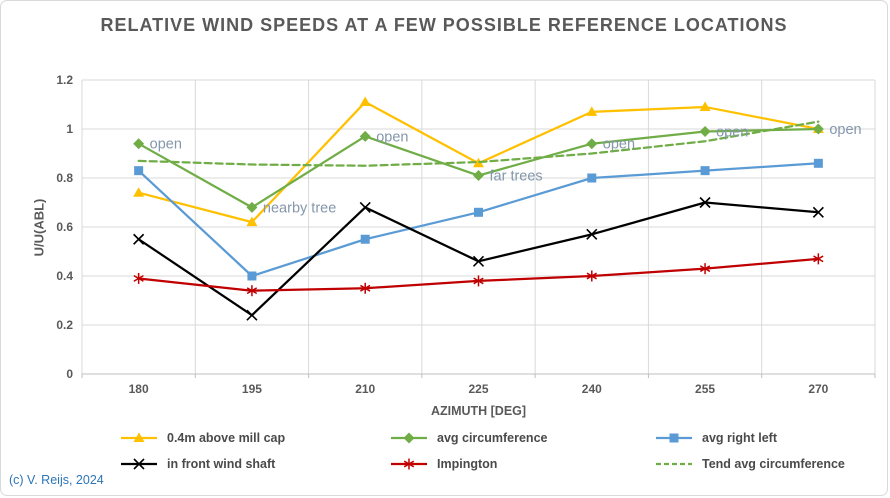 The image size is (890, 498). I want to click on series-impington, so click(478, 275).